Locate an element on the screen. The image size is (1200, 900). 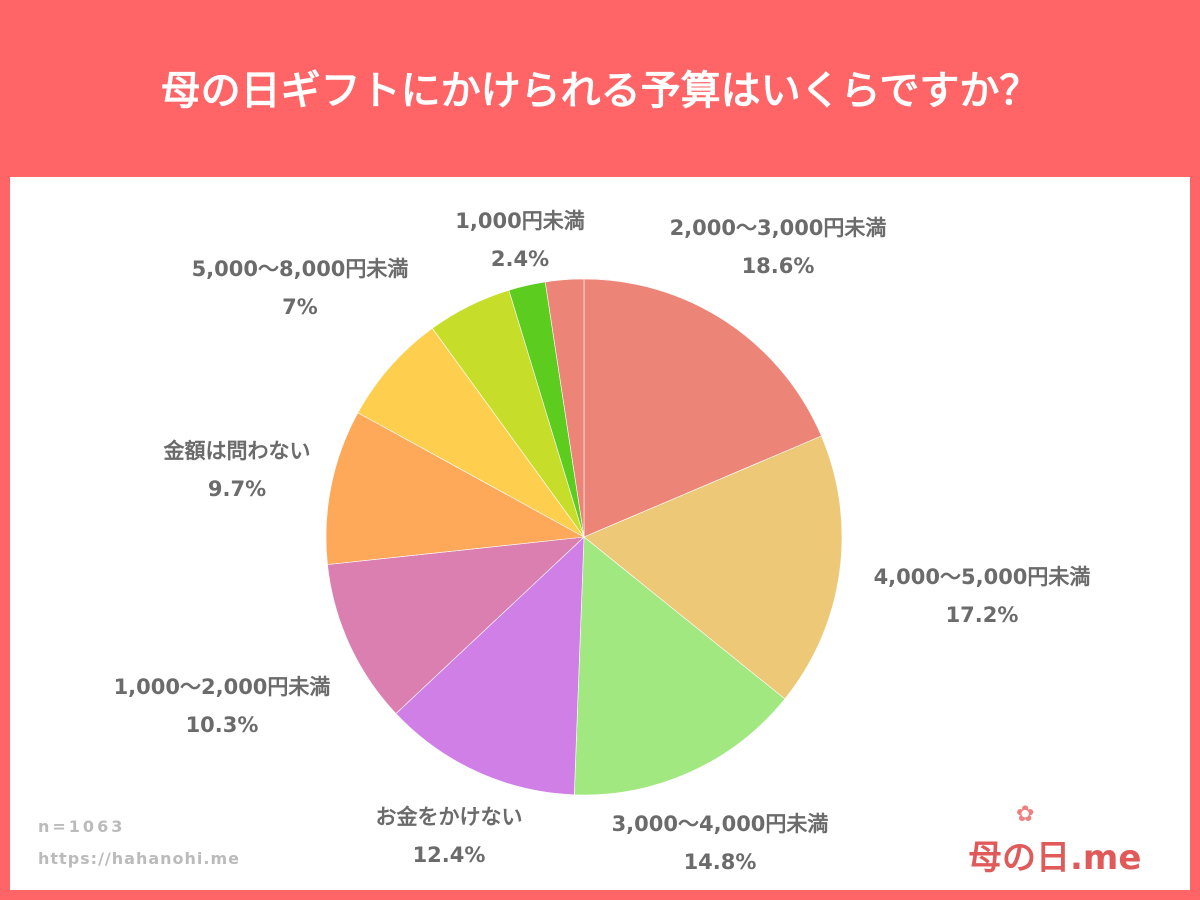
slice-label: 金額は問わない 9.7% is located at coordinates (237, 470).